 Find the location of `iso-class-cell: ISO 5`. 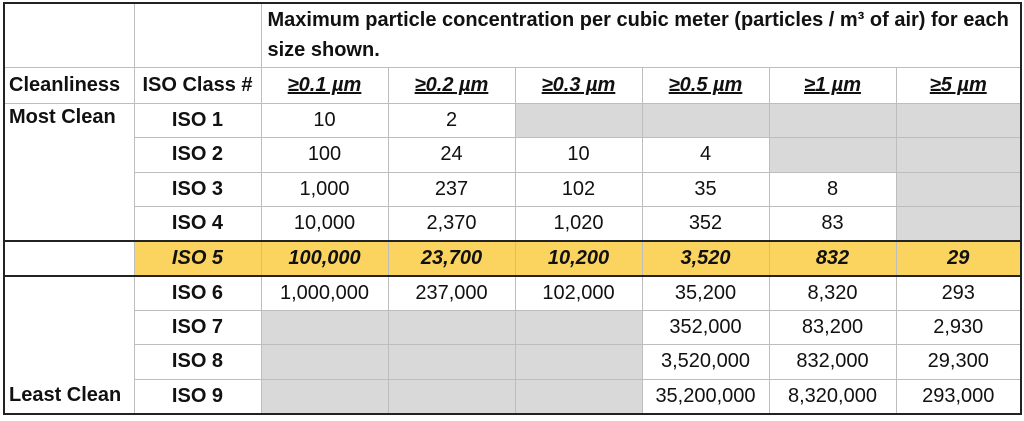

iso-class-cell: ISO 5 is located at coordinates (197, 258).